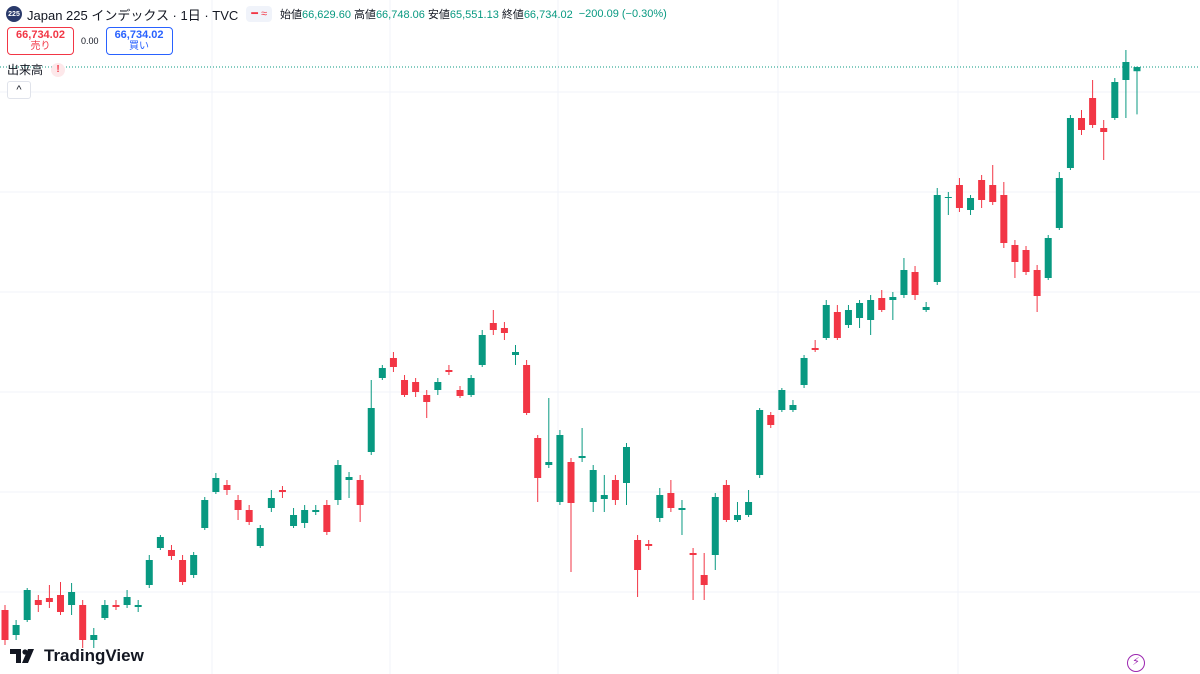 Image resolution: width=1200 pixels, height=674 pixels. What do you see at coordinates (94, 655) in the screenshot?
I see `brand-name: TradingView` at bounding box center [94, 655].